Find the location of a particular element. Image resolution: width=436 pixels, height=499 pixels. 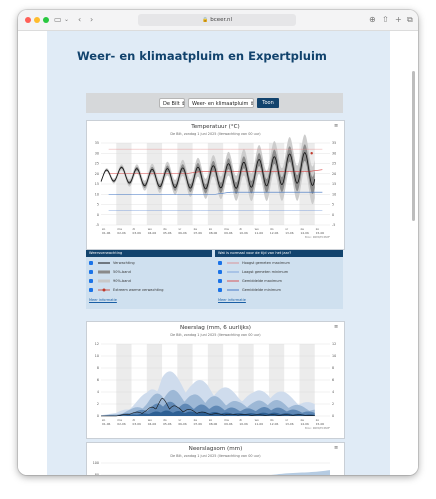

x-axis-date-label: 11-06 is located at coordinates (259, 233).